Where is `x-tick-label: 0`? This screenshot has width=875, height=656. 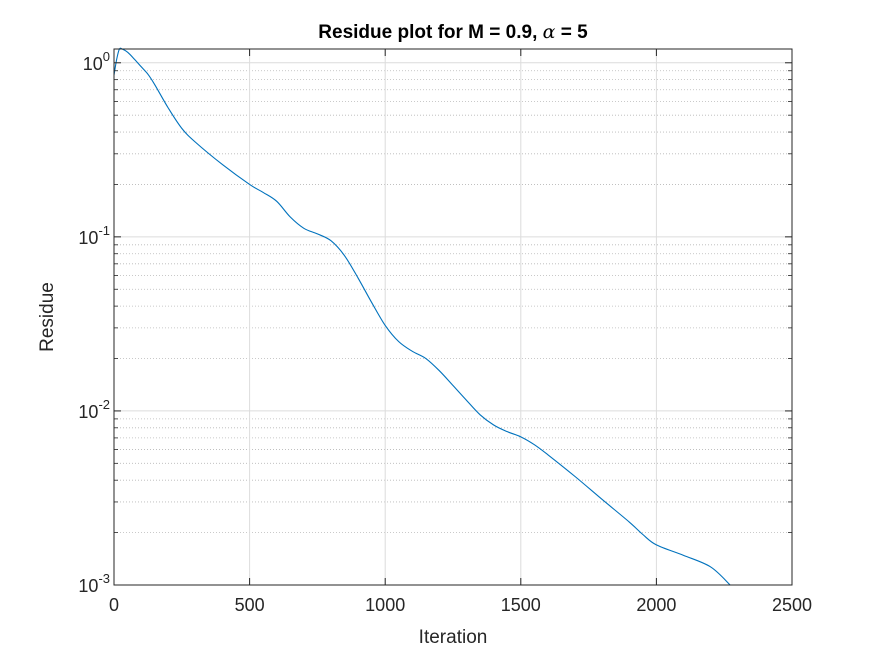
x-tick-label: 0 is located at coordinates (114, 605).